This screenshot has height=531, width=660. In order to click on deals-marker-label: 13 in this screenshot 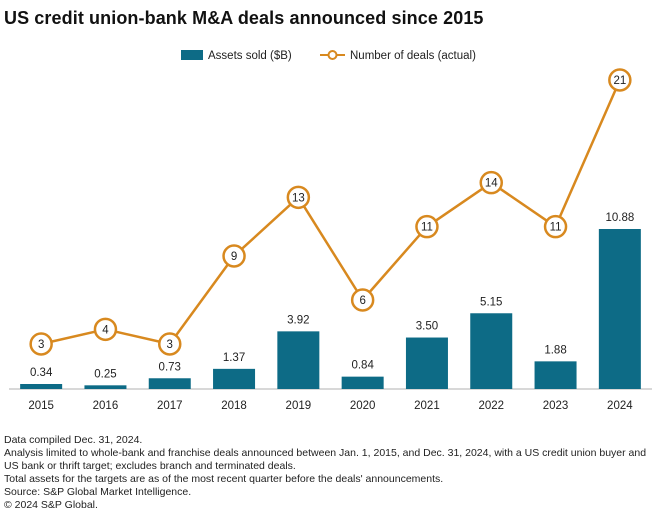, I will do `click(298, 198)`.